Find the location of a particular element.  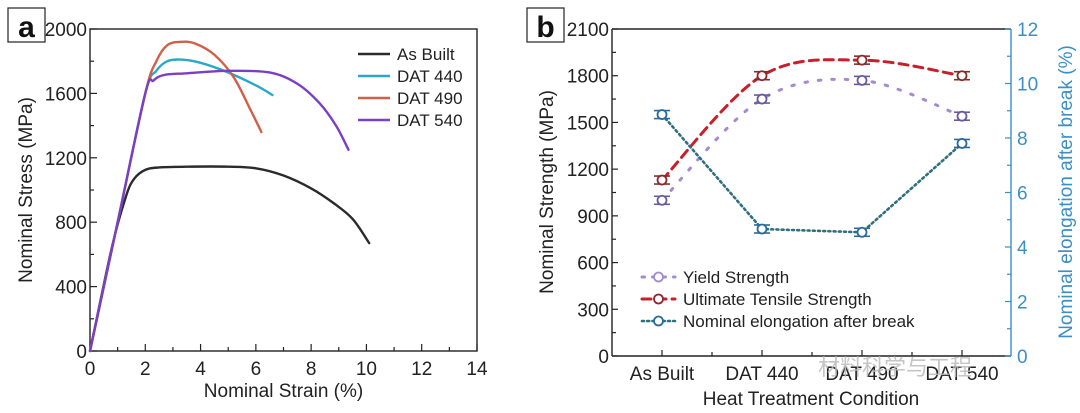

y2-tick-label: 6 is located at coordinates (1022, 194).